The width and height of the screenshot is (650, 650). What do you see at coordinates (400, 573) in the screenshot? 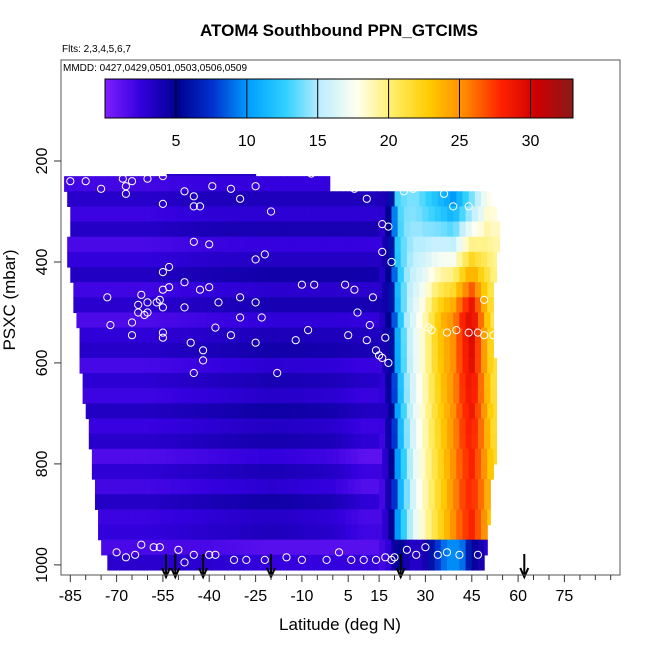
I see `flight-marker-arrowhead` at bounding box center [400, 573].